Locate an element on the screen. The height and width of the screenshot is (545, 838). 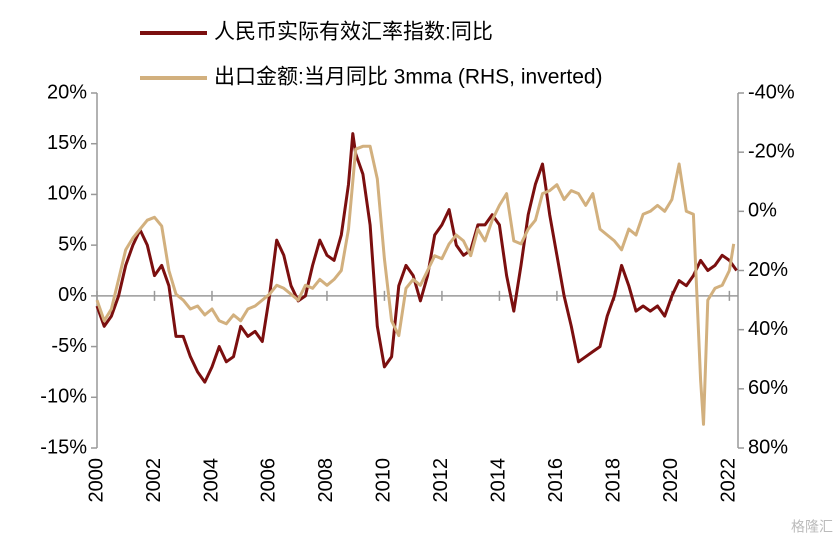
legend-label: 人民币实际有效汇率指数:同比 is located at coordinates (353, 32).